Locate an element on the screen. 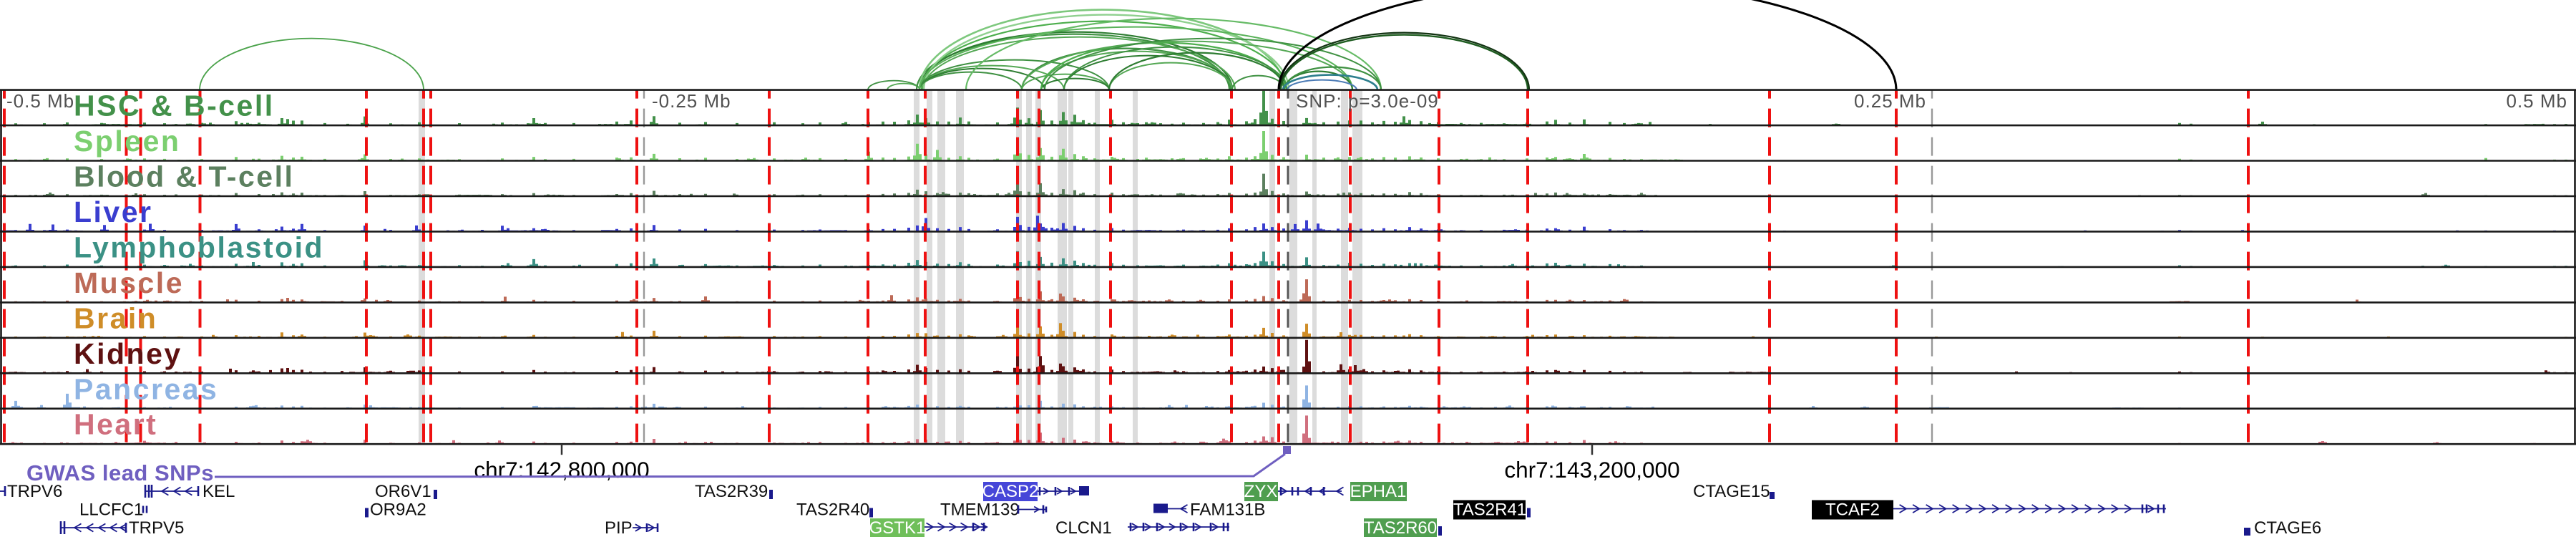  svg-text: EPHA1 is located at coordinates (1378, 491).